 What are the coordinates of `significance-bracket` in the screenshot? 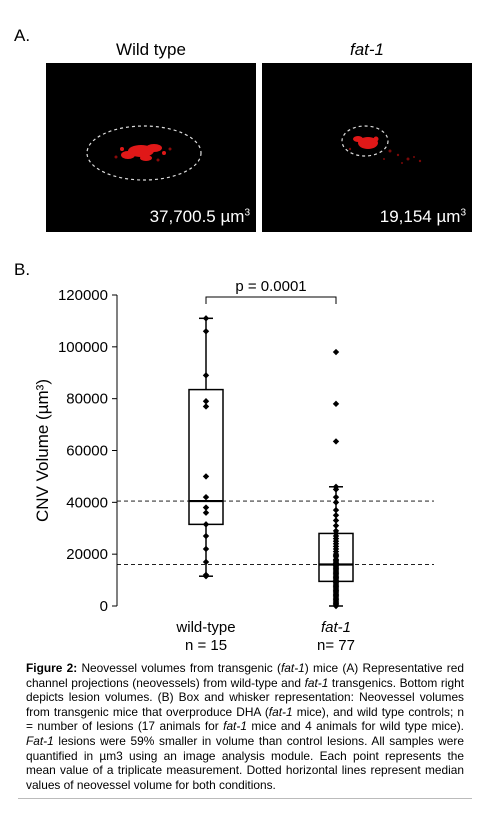 It's located at (271, 300).